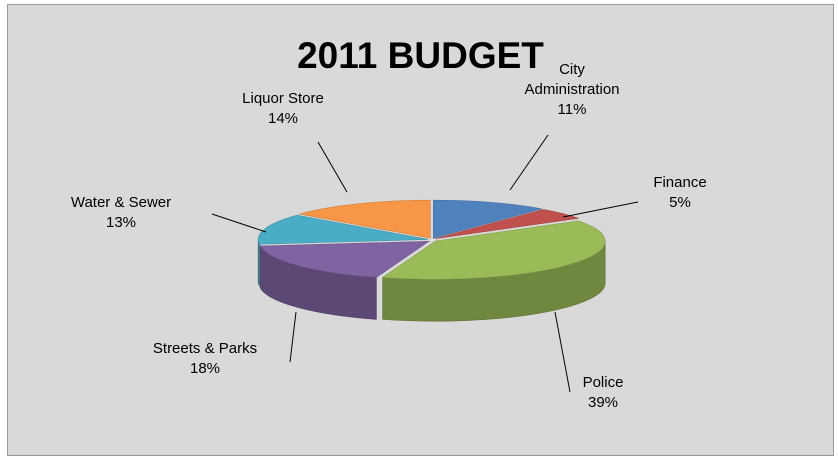 The image size is (838, 459). Describe the element at coordinates (344, 259) in the screenshot. I see `pie-slice-streets-parks` at that location.